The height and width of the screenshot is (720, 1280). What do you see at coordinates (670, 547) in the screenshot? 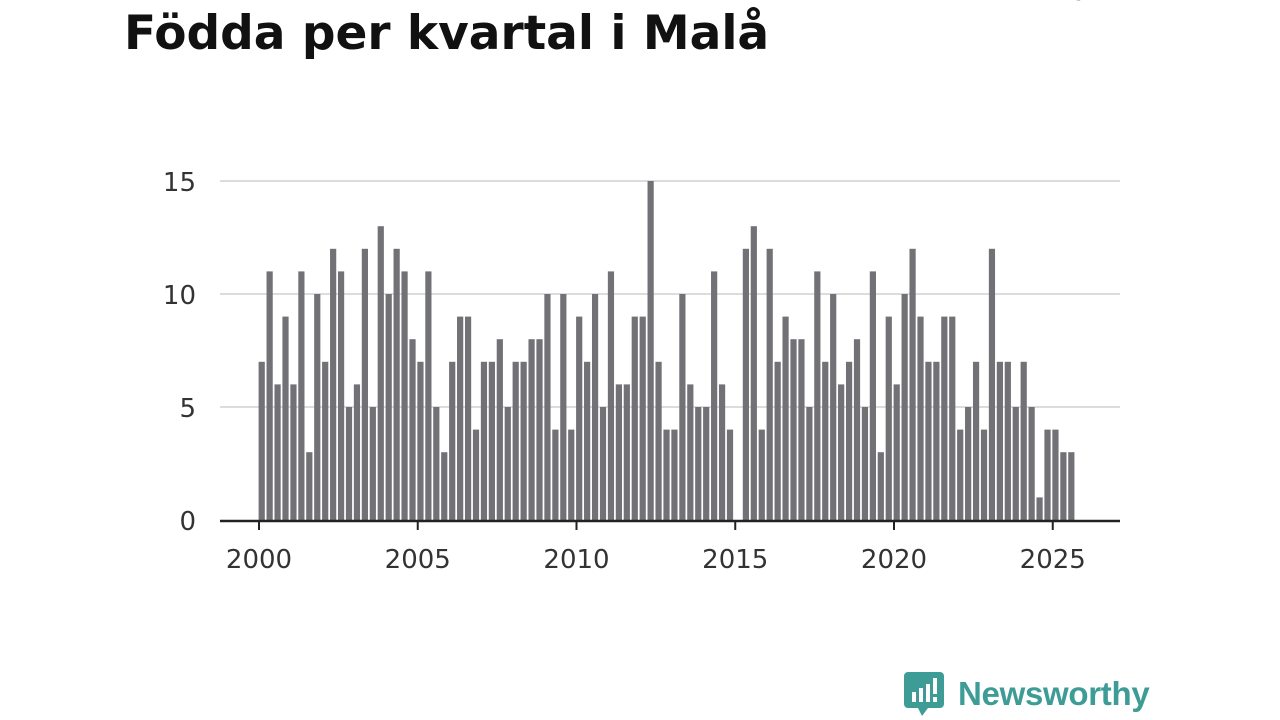
I see `x-axis: 2000 2005 2010 2015 2020 2025` at bounding box center [670, 547].